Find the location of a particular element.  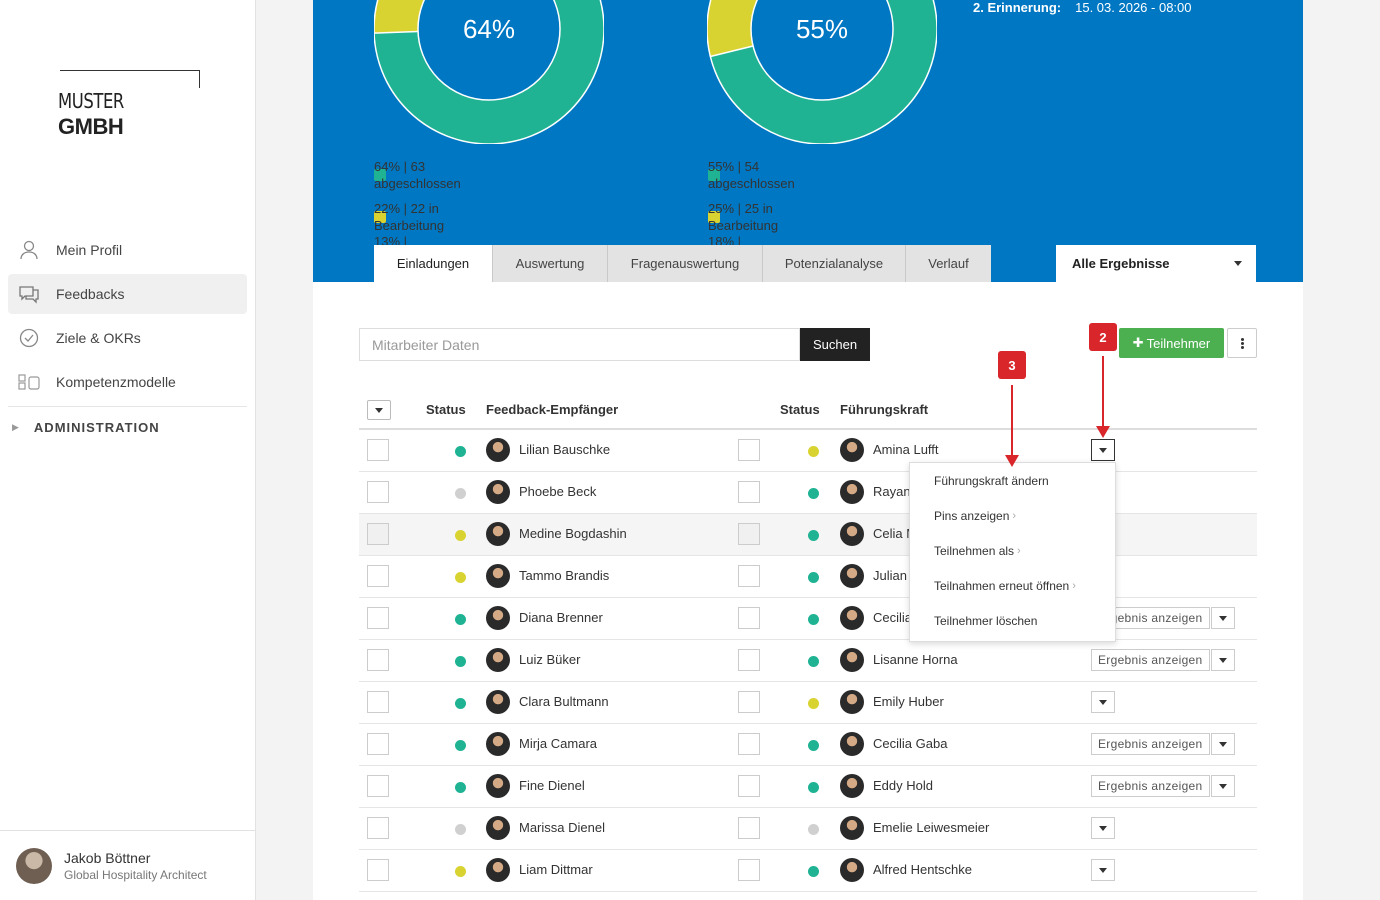

admin-section-toggle: ▶ ADMINISTRATION is located at coordinates (86, 427).